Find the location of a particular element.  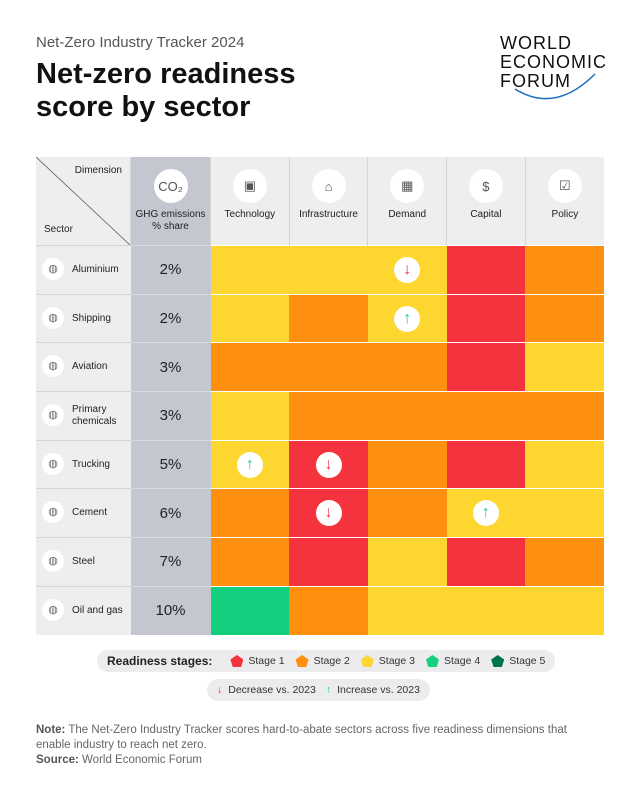

source-label: Source: is located at coordinates (57, 760).